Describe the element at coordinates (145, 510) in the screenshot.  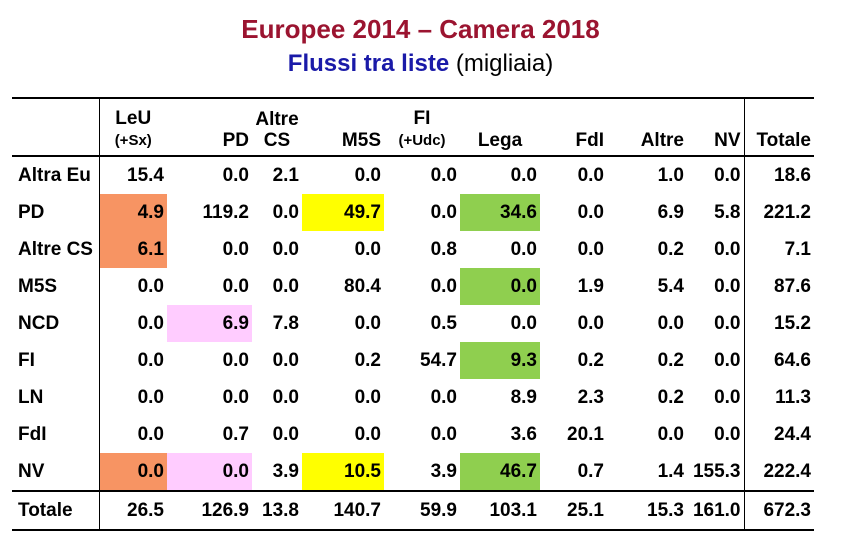
I see `table-cell: 26.5` at that location.